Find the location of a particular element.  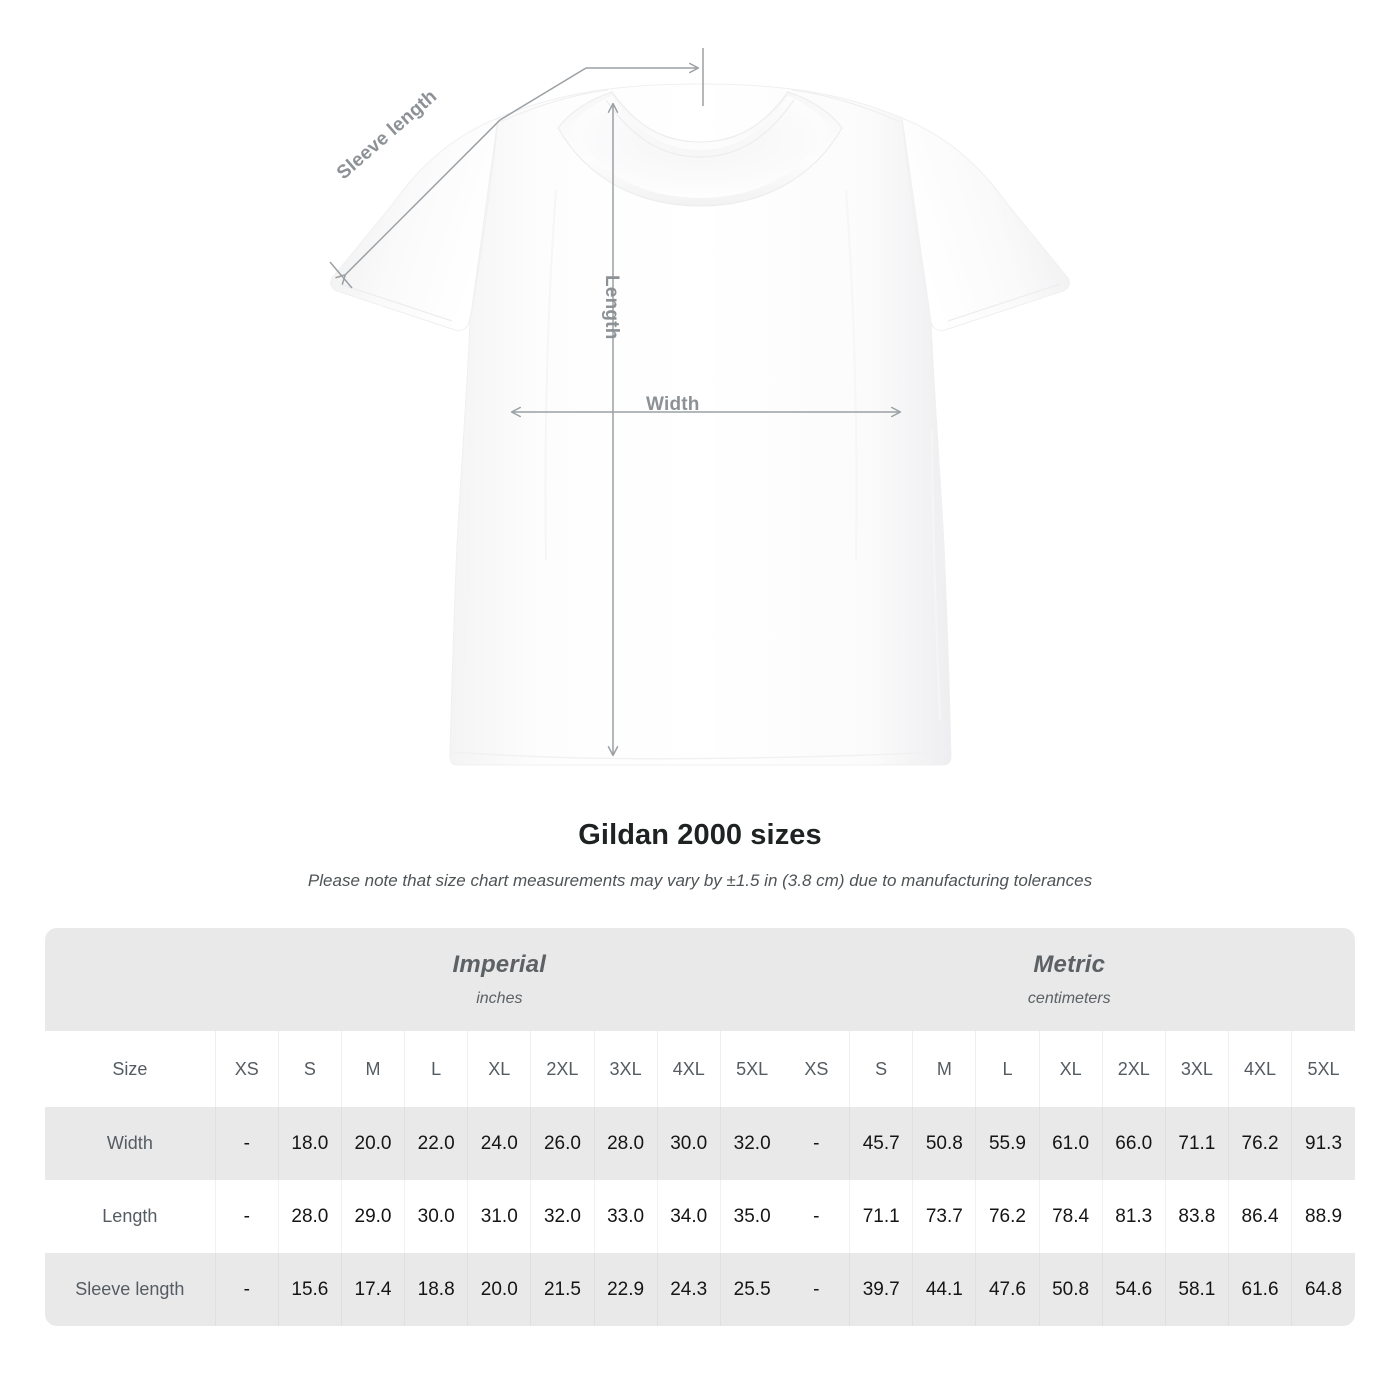

sleeve-end-tick is located at coordinates (341, 275).